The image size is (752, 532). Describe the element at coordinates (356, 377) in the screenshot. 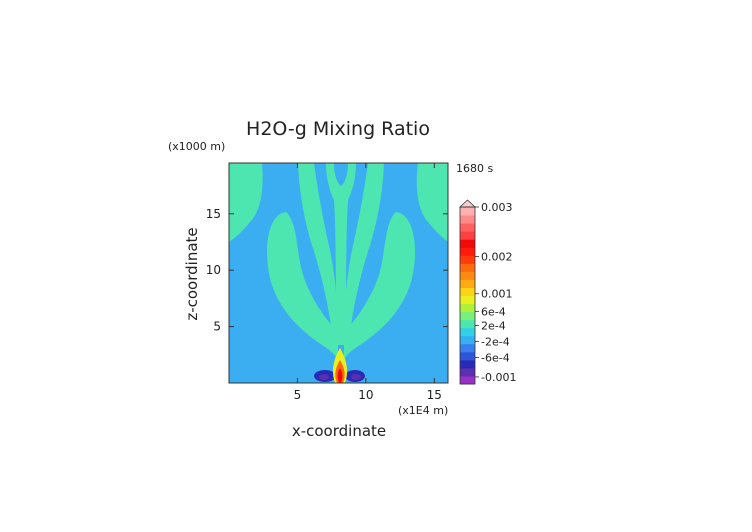

I see `negative-pocket-right-inner` at that location.